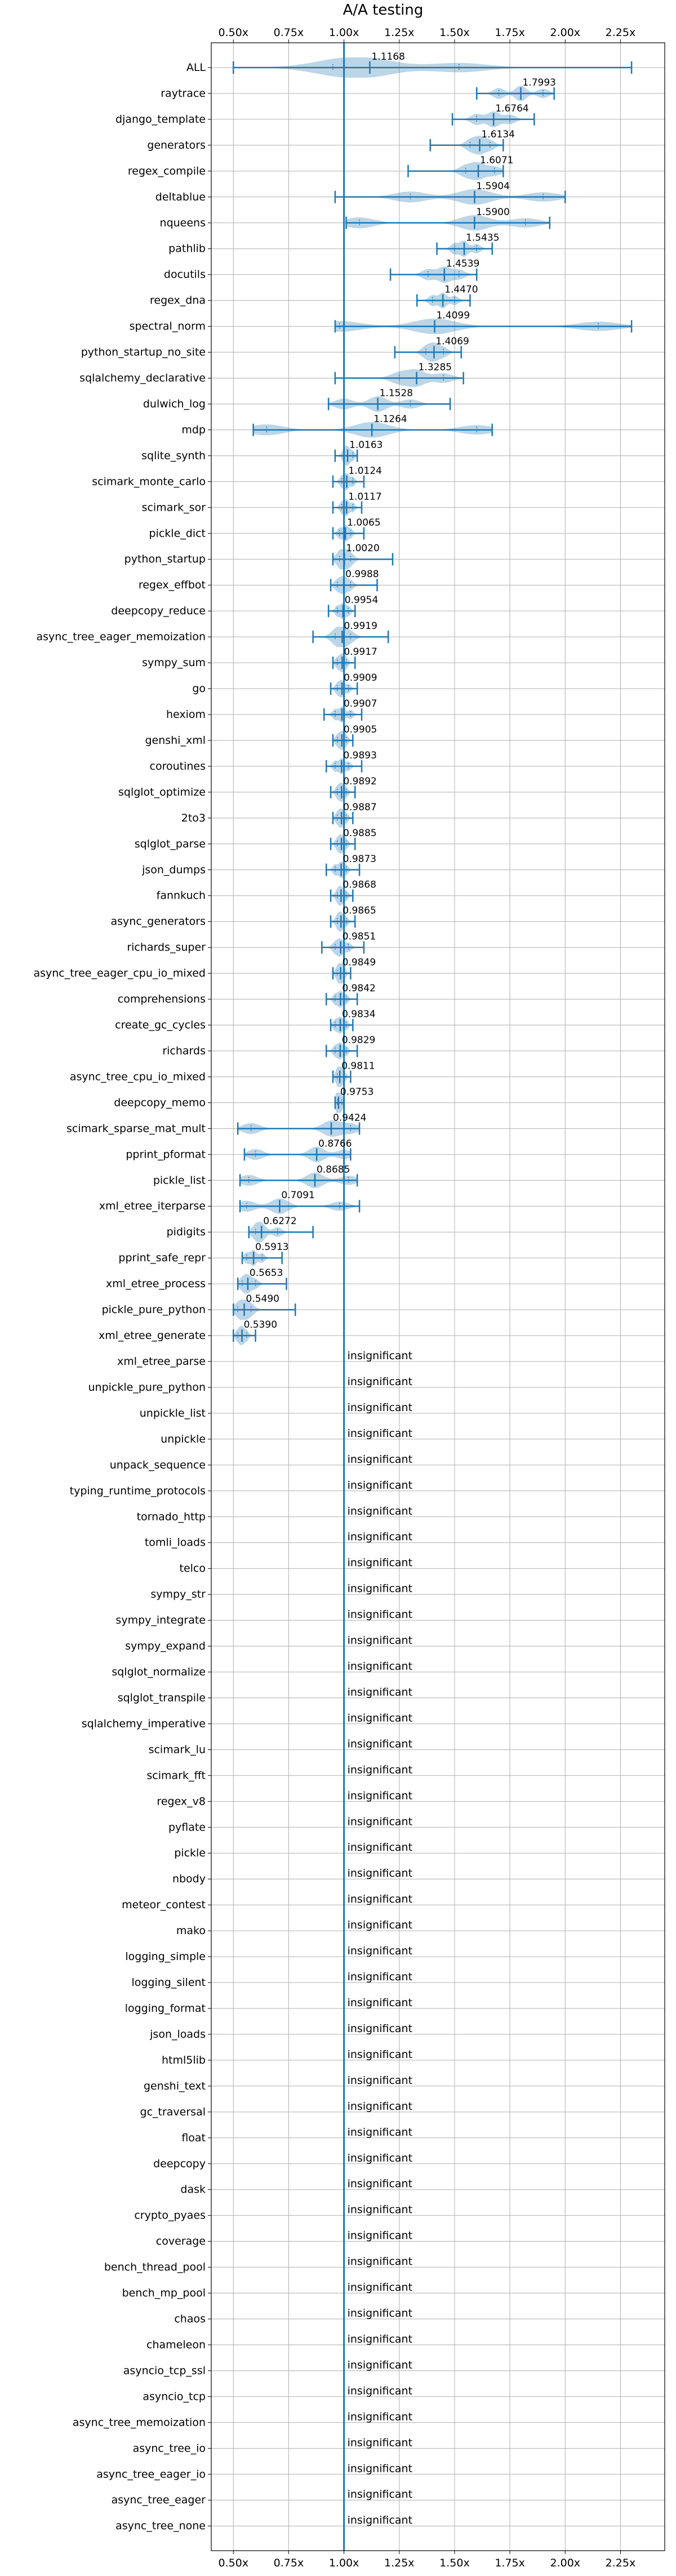 This screenshot has width=676, height=2576. I want to click on mean-value-label: 1.1264, so click(390, 419).